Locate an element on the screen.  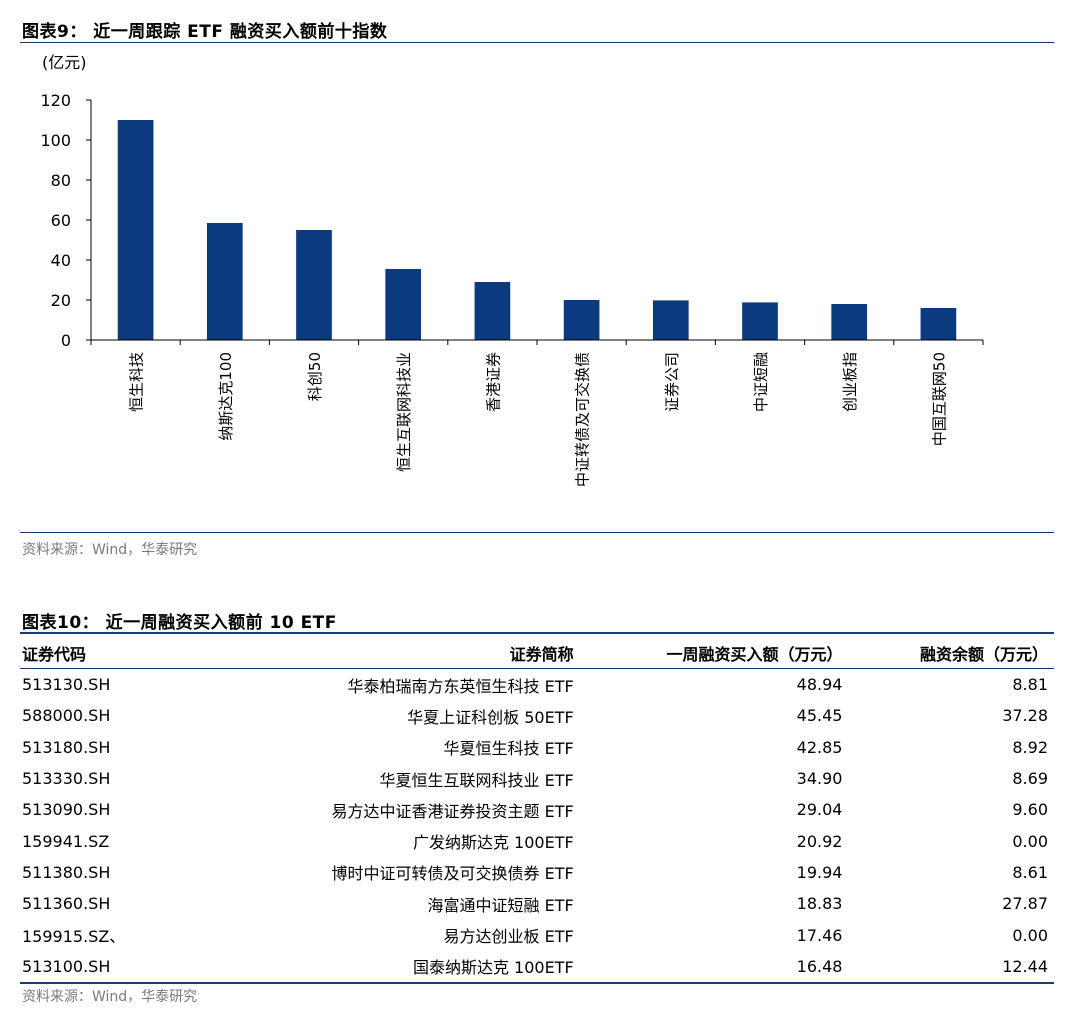
table-row: 513330.SH 华夏恒生互联网科技业 ETF 34.90 8.69 is located at coordinates (537, 778).